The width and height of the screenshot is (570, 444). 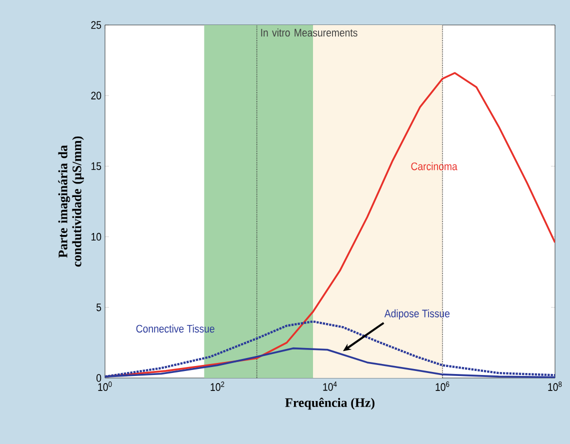 I want to click on y-tick-label: 10, so click(x=96, y=236).